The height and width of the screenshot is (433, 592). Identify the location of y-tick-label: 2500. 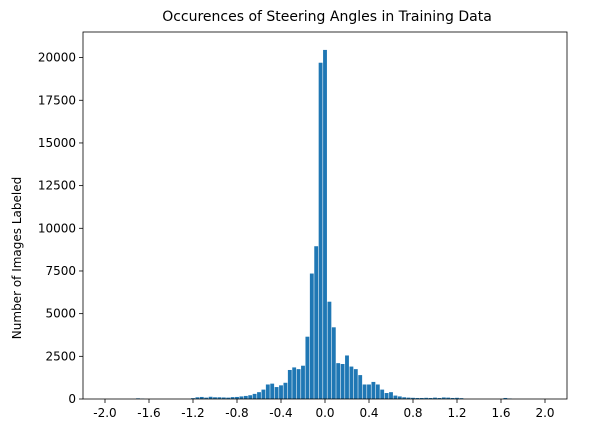
(60, 356).